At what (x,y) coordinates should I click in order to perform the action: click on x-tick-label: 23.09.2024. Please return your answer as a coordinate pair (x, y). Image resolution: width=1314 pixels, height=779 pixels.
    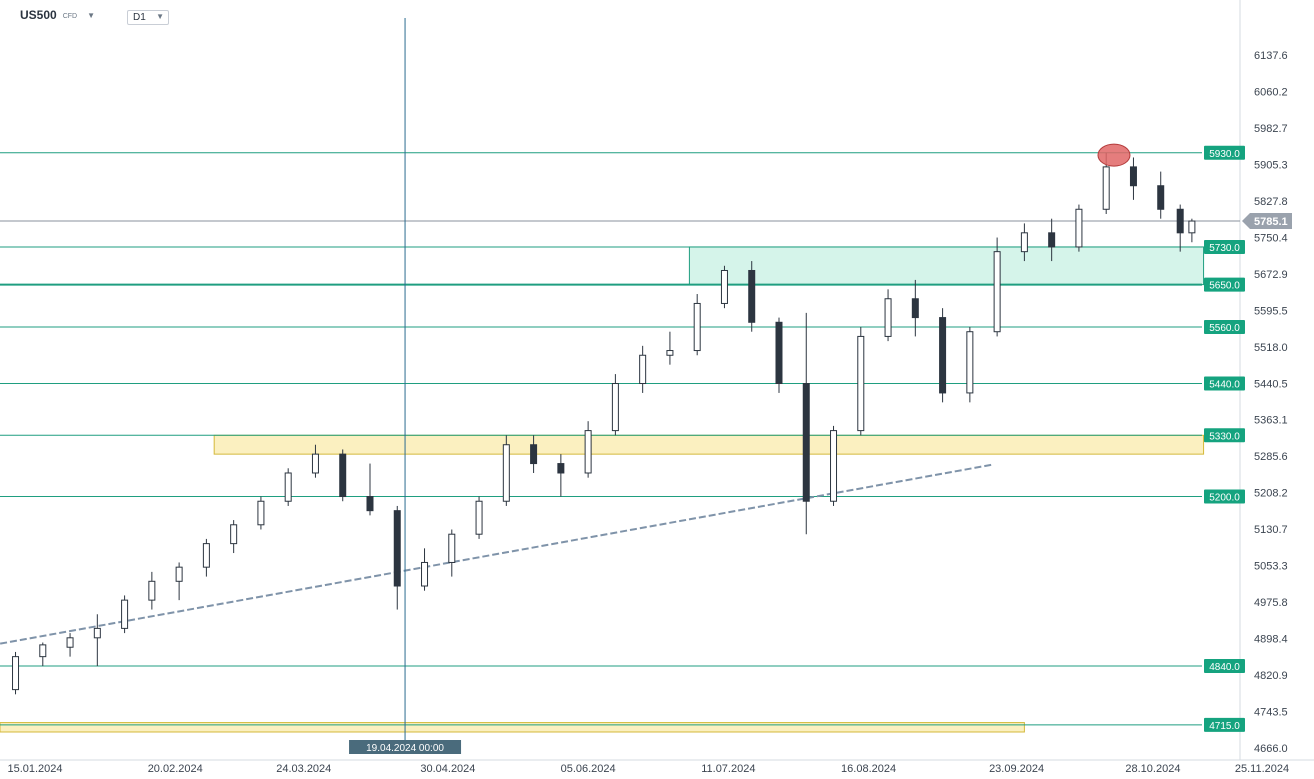
    Looking at the image, I should click on (1016, 769).